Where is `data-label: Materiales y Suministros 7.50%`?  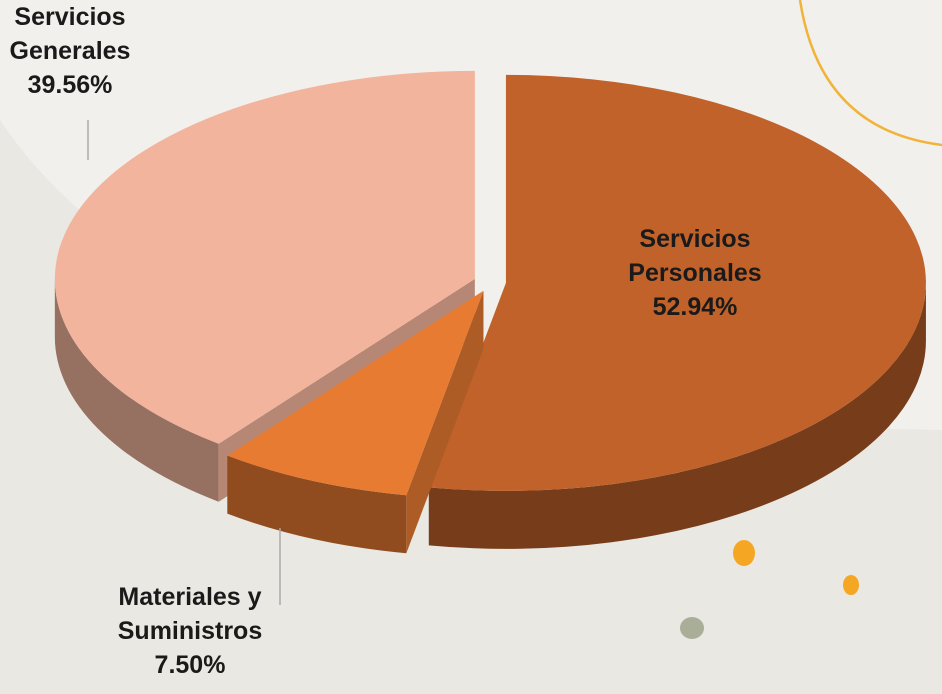 data-label: Materiales y Suministros 7.50% is located at coordinates (190, 631).